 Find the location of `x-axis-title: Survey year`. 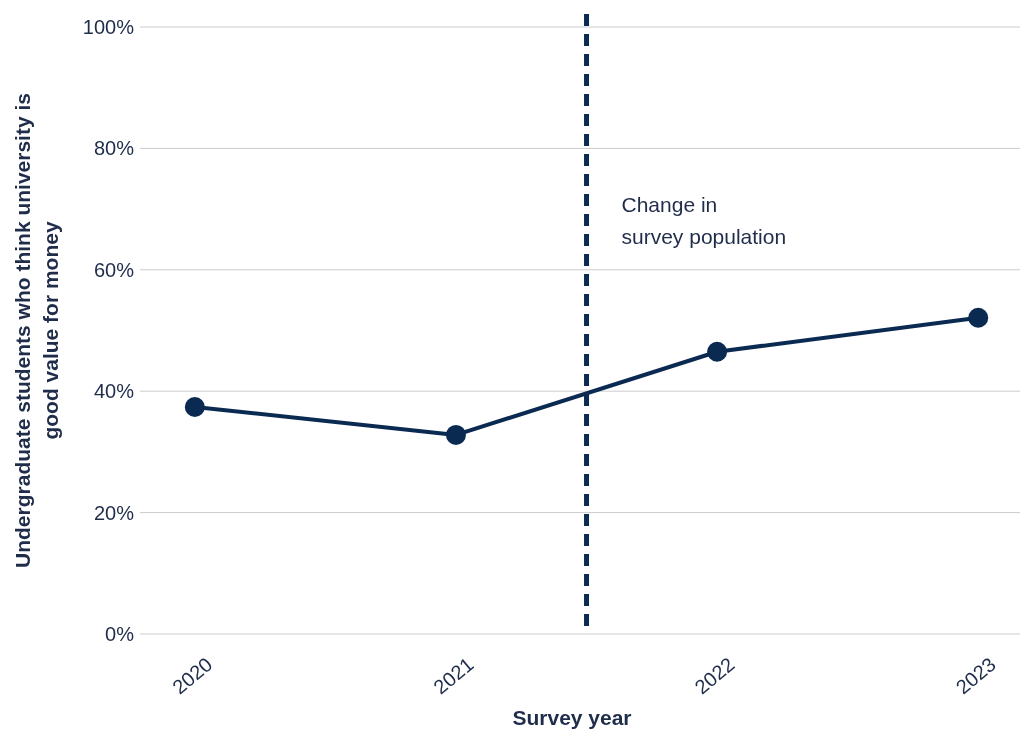

x-axis-title: Survey year is located at coordinates (572, 717).